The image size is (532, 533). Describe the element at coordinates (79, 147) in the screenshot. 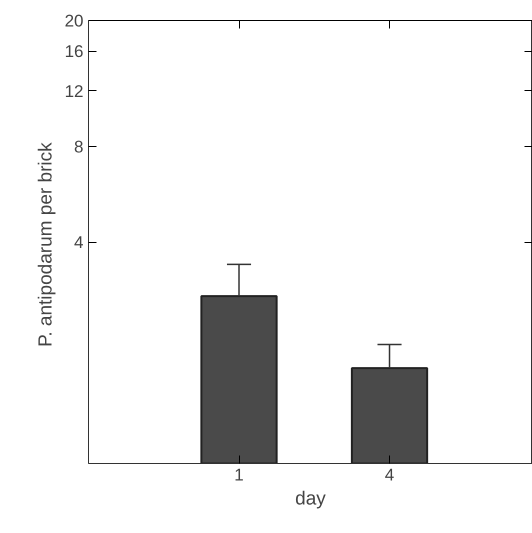

I see `y-tick-label: 8` at that location.